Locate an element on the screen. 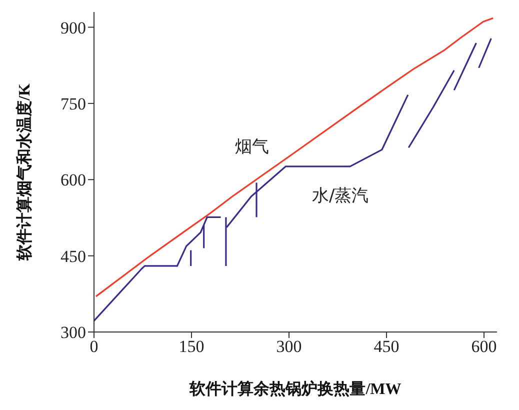  x-tick-label: 150 is located at coordinates (191, 346).